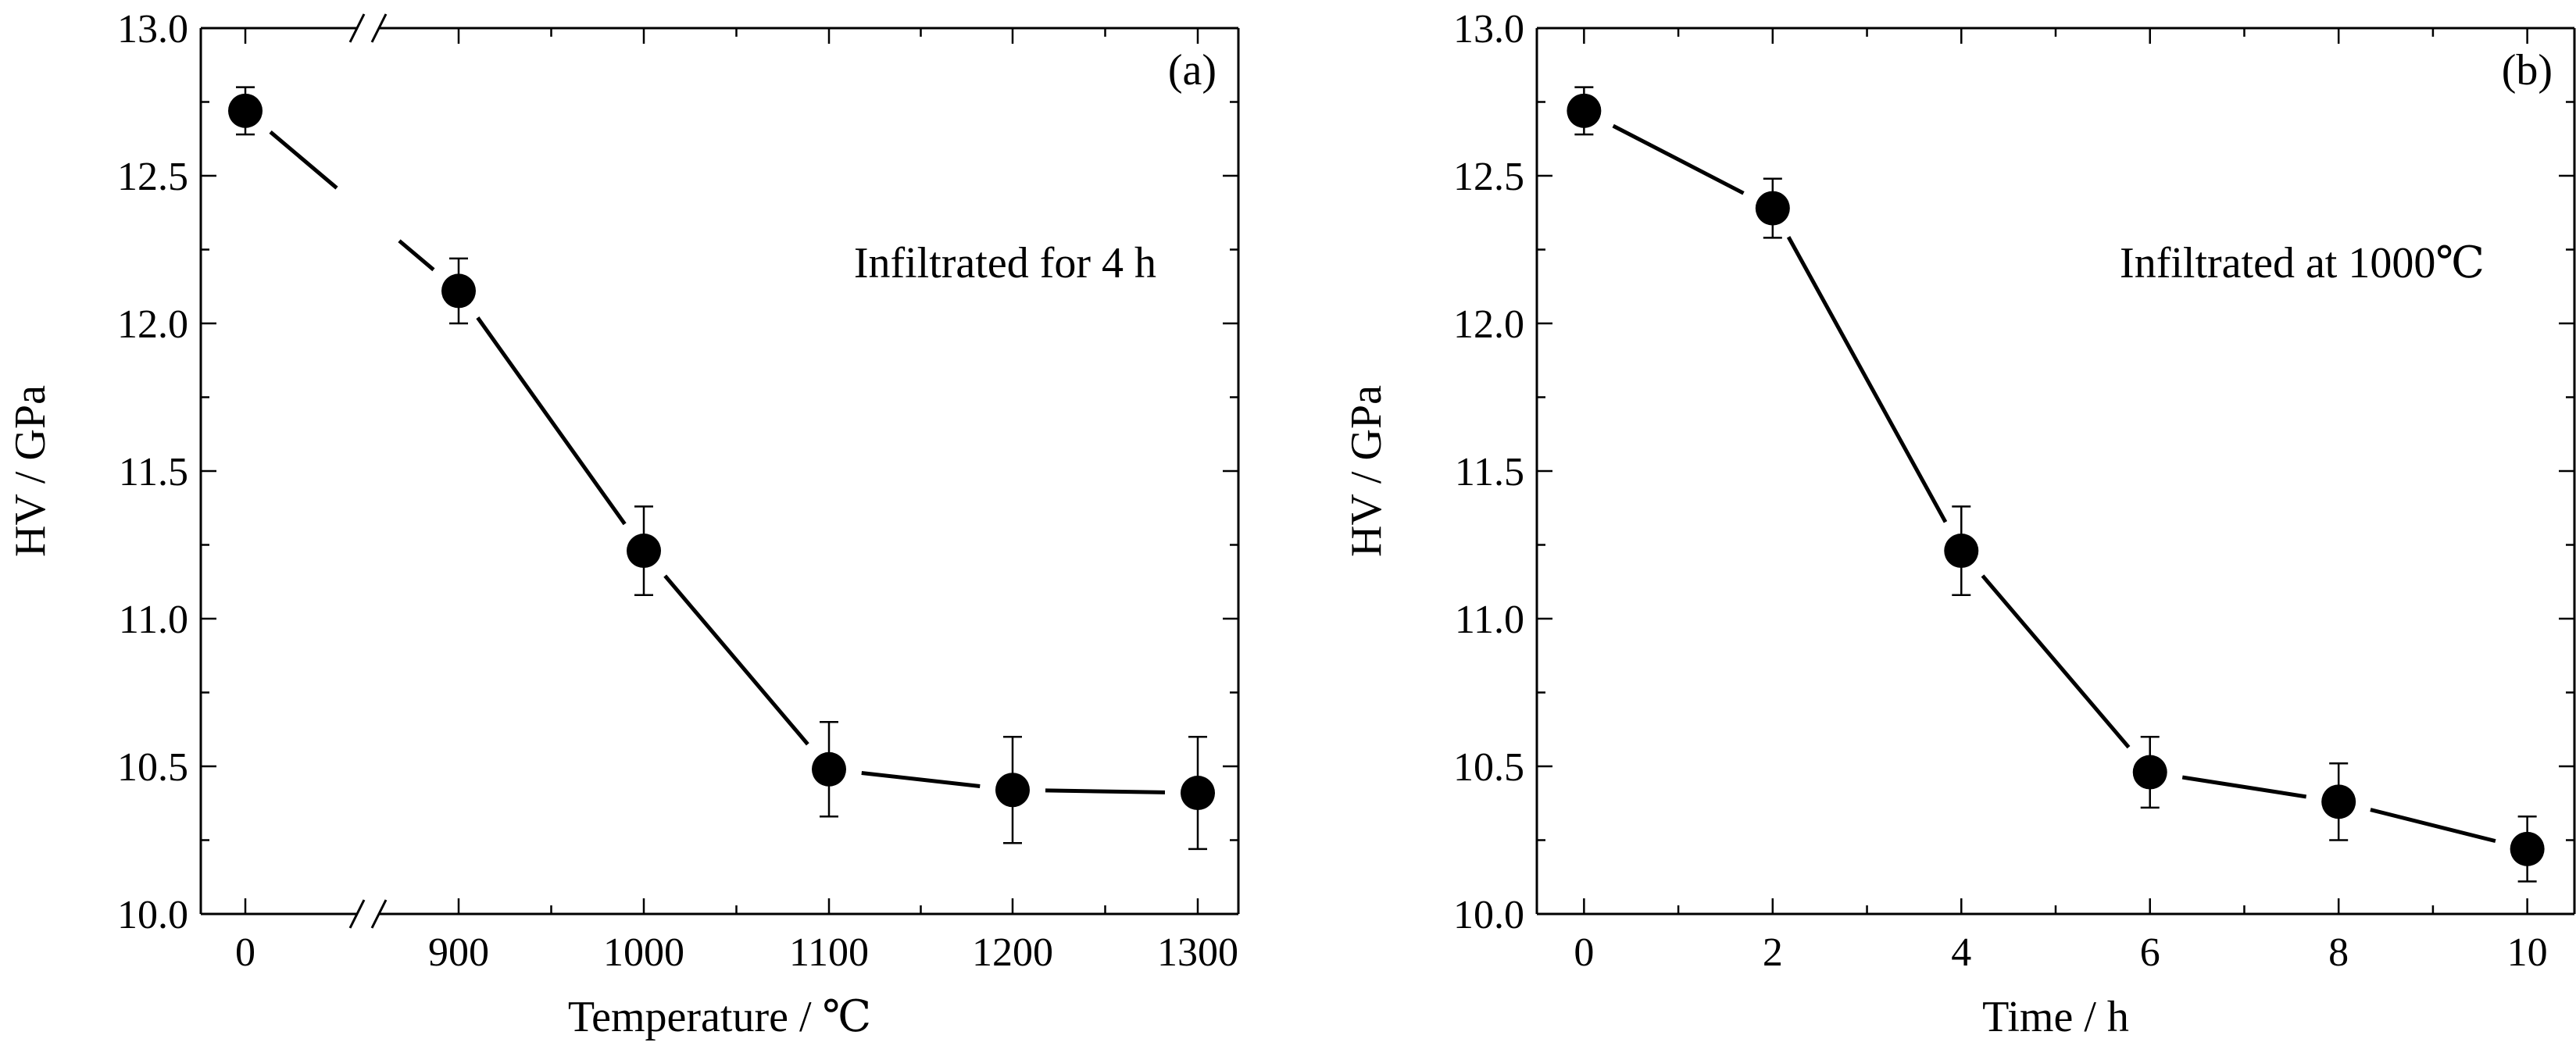 The height and width of the screenshot is (1053, 2576). I want to click on panel-label: (b), so click(2527, 70).